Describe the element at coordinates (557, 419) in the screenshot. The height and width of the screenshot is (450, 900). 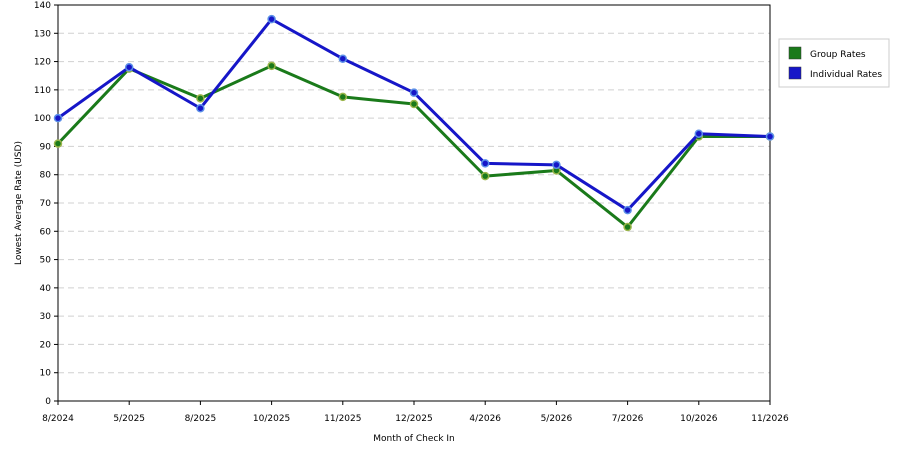
I see `x-tick-label: 5/2026` at that location.